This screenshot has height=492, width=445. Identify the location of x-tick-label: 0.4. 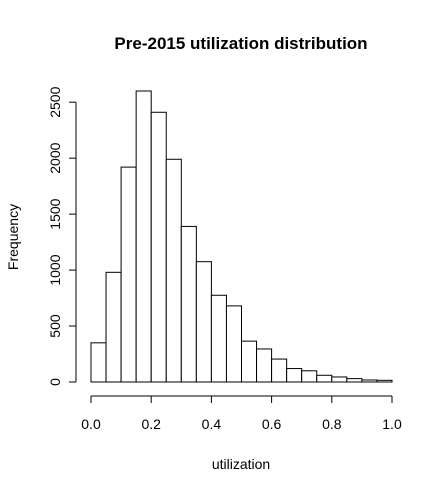
(212, 424).